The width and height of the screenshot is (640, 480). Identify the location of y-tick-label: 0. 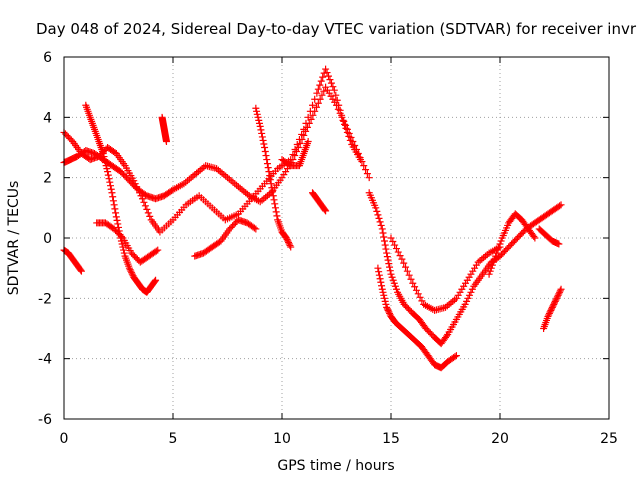
(47, 239).